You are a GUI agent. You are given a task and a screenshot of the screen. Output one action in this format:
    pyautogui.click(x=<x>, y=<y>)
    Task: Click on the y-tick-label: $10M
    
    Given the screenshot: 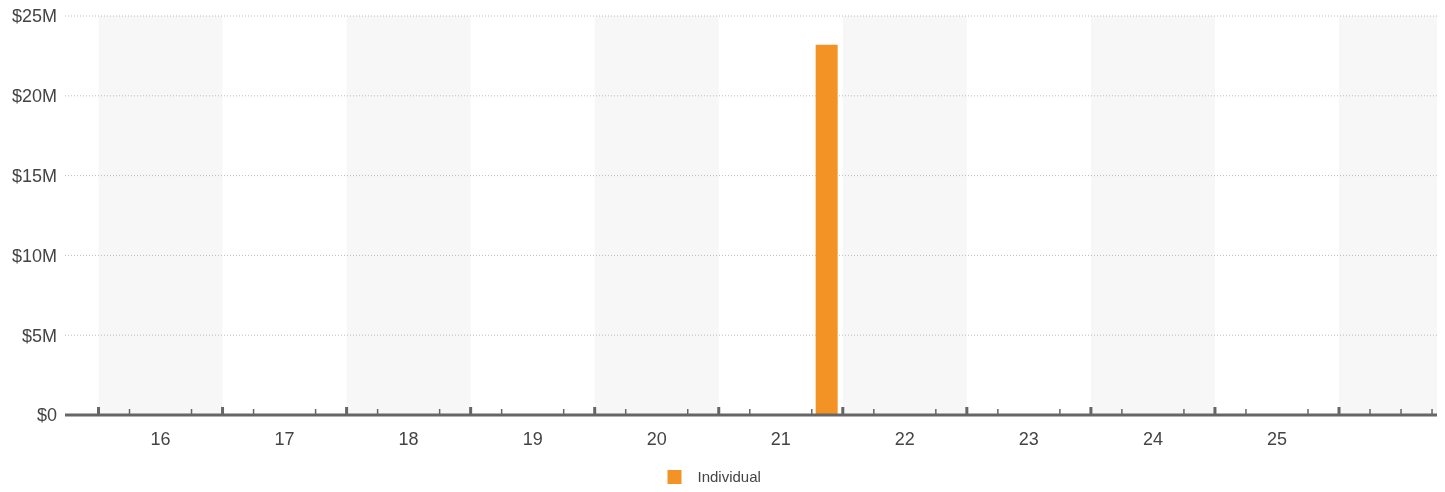 What is the action you would take?
    pyautogui.click(x=34, y=255)
    